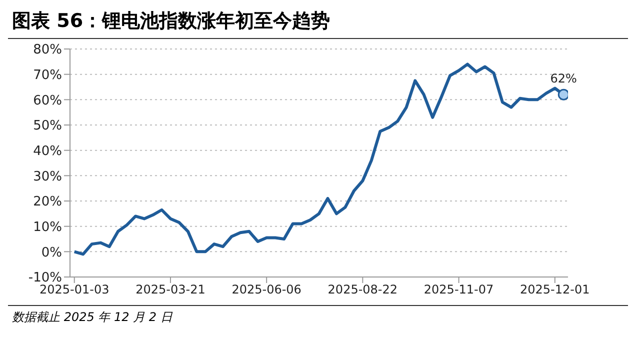  What do you see at coordinates (47, 176) in the screenshot?
I see `y-tick-label: 30%` at bounding box center [47, 176].